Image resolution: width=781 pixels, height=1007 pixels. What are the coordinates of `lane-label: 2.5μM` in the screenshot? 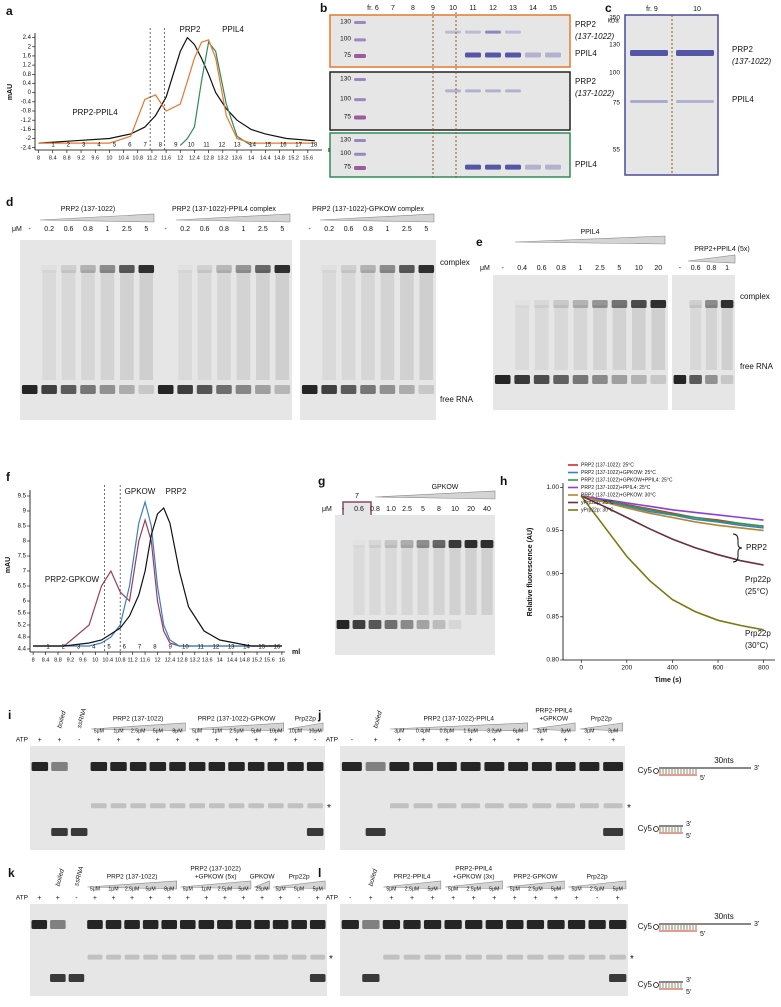 It's located at (597, 889).